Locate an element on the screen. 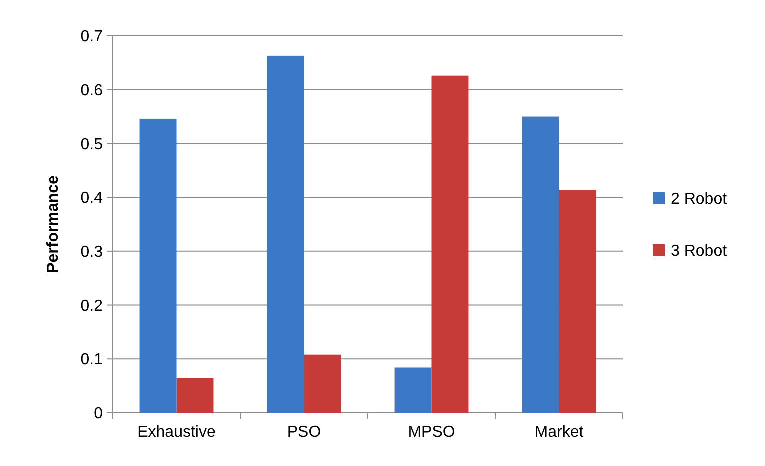 The width and height of the screenshot is (765, 466). x-tick-label: Market is located at coordinates (559, 432).